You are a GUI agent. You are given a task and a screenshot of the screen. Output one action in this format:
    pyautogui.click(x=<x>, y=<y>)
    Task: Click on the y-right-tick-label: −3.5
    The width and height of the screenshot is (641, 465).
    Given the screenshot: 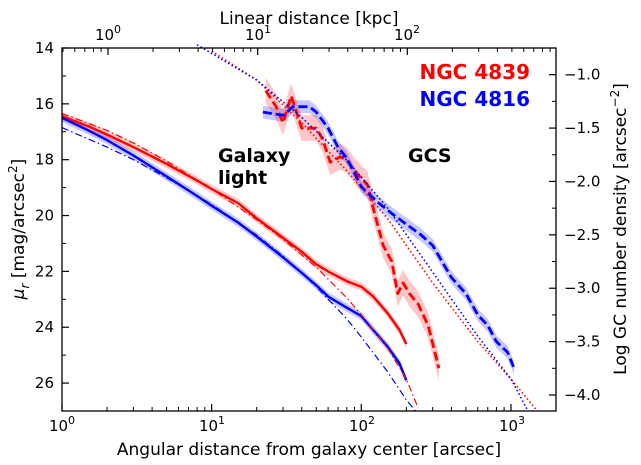 What is the action you would take?
    pyautogui.click(x=582, y=342)
    